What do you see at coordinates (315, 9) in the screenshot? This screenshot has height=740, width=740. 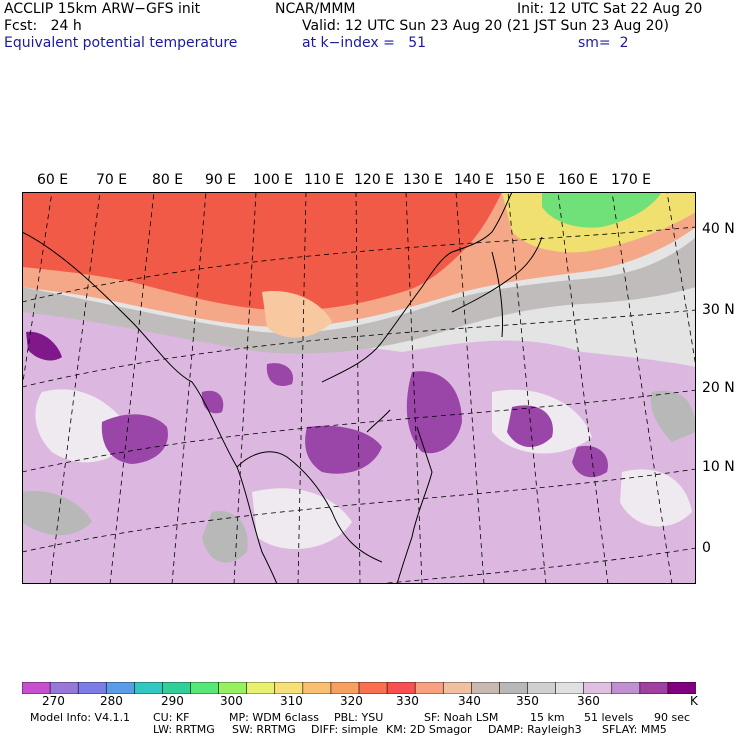 I see `org-label: NCAR/MMM` at bounding box center [315, 9].